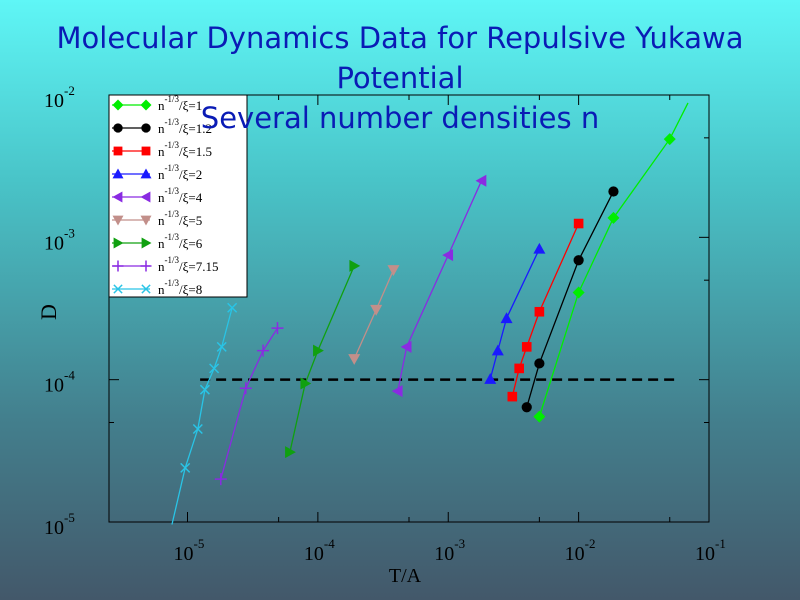  I want to click on legend-label: n-1/3/ξ=2, so click(180, 172).